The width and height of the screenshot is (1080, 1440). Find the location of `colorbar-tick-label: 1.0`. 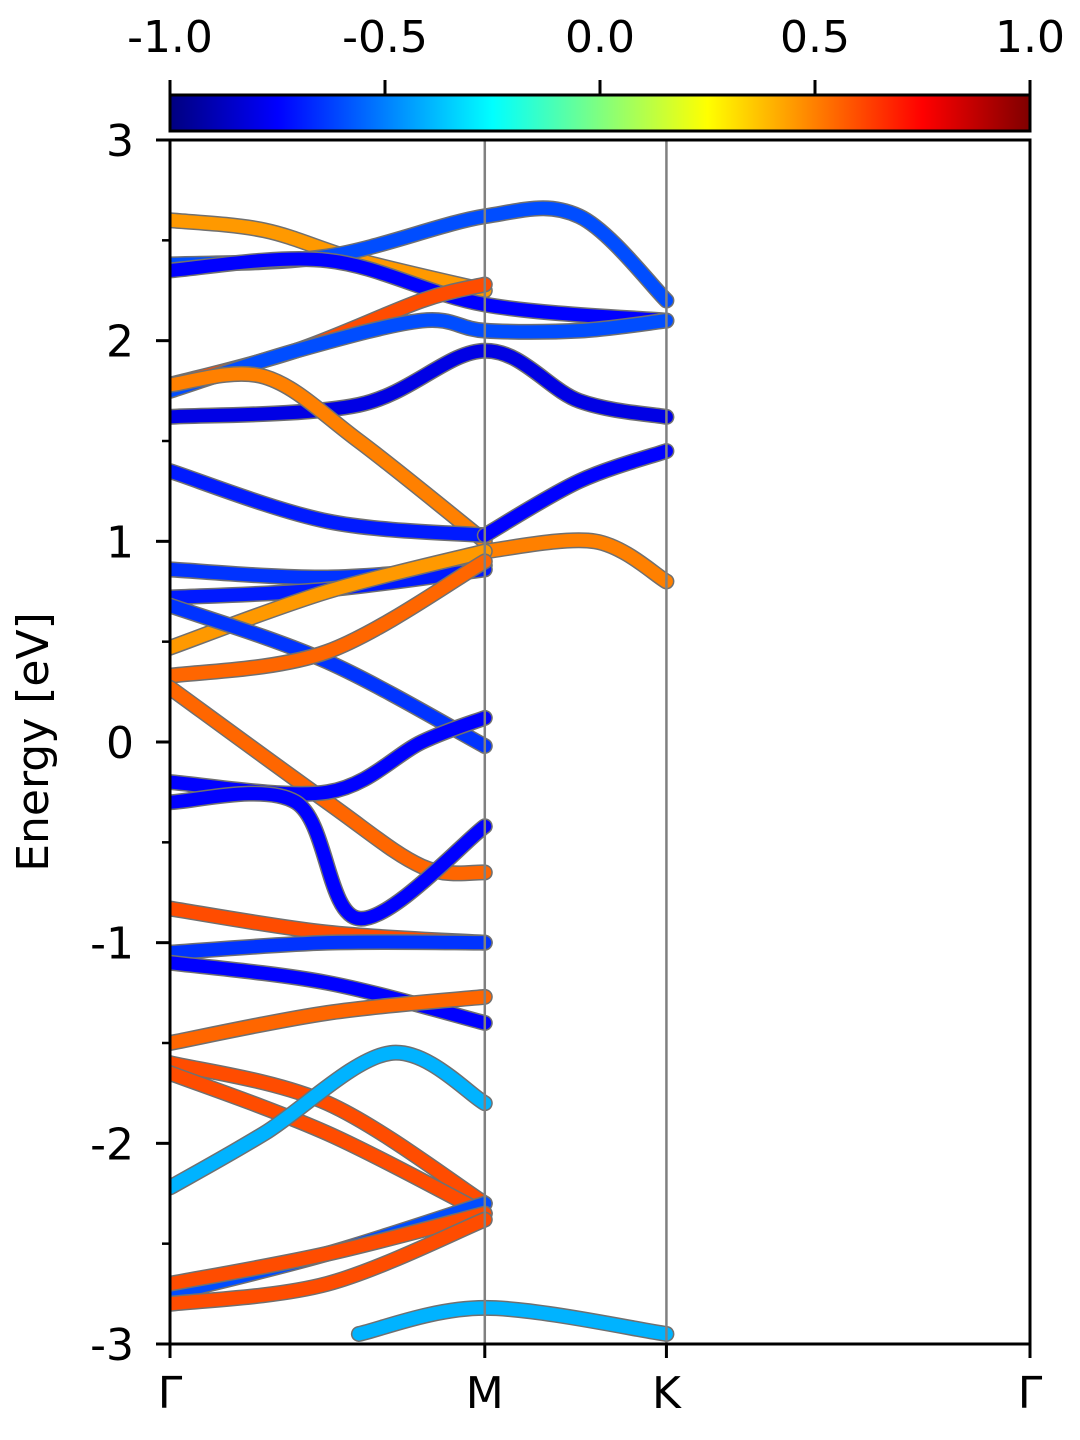

colorbar-tick-label: 1.0 is located at coordinates (1030, 37).